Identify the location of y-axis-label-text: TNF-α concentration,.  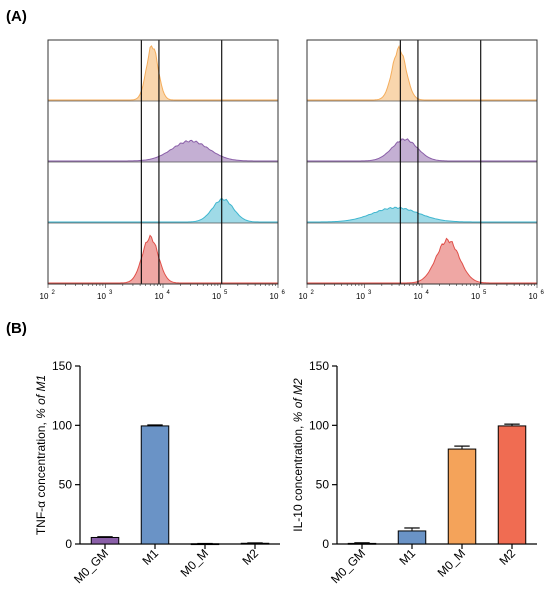
(41, 477).